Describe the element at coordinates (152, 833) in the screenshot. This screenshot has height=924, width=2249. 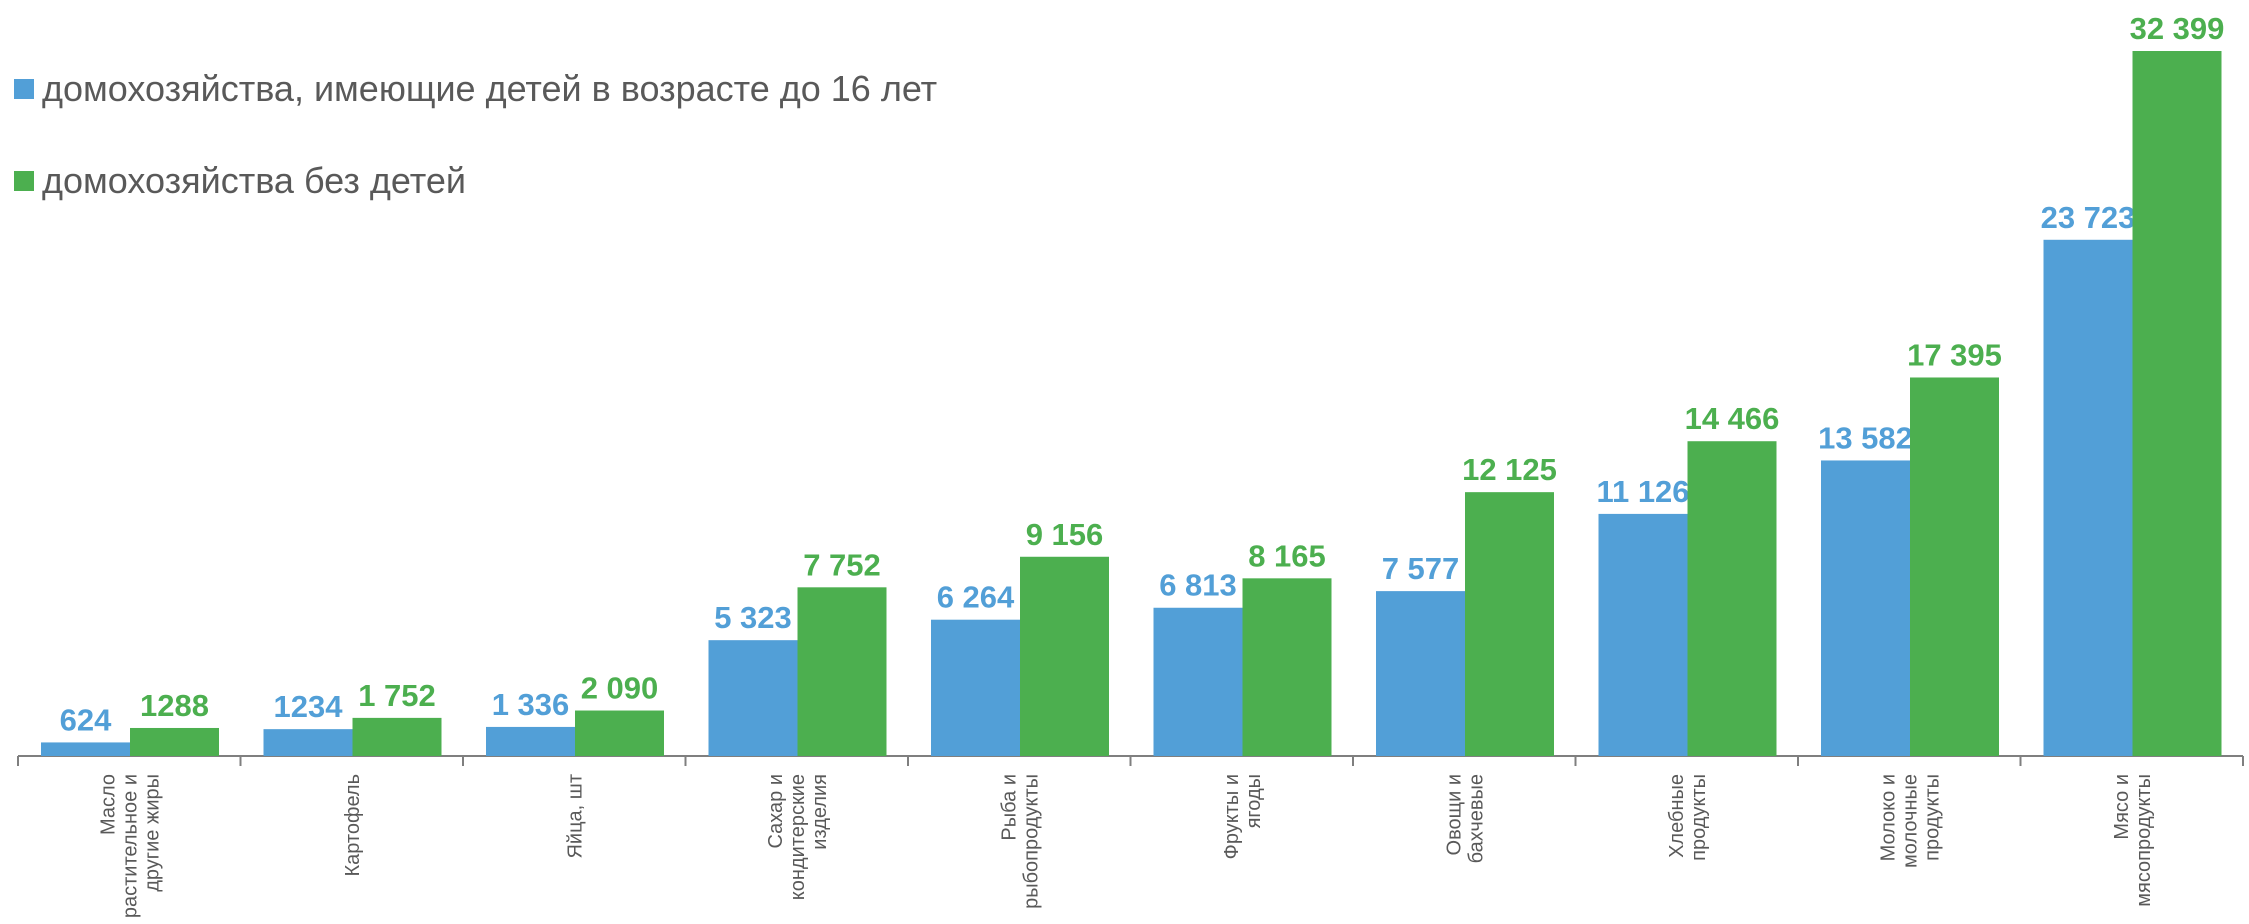
I see `category-label-line: другие жиры` at that location.